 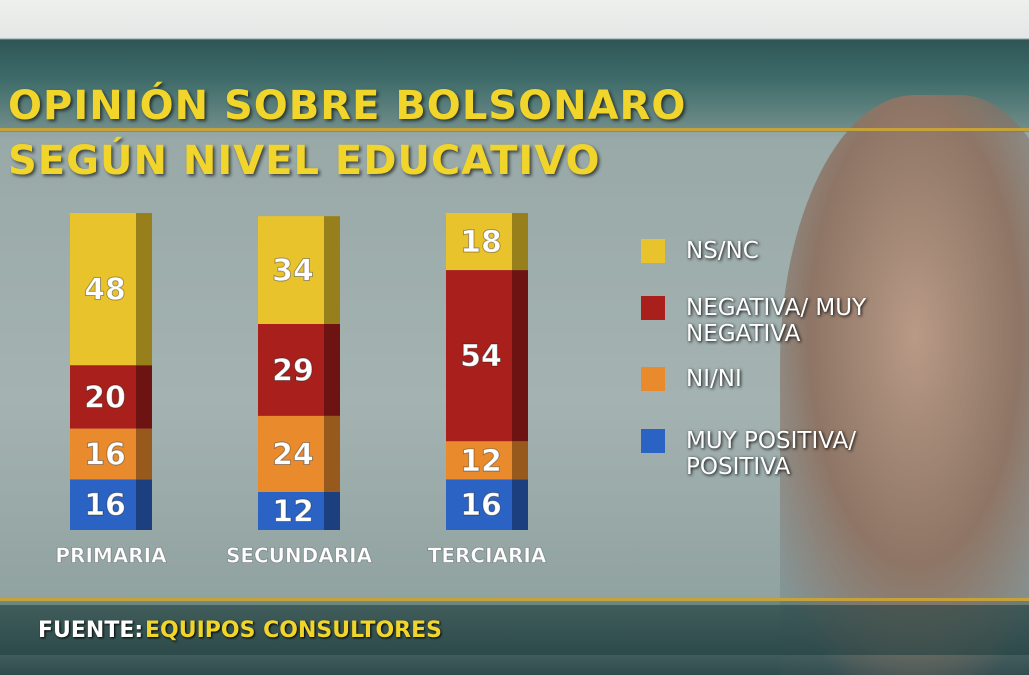 What do you see at coordinates (714, 379) in the screenshot?
I see `legend-label: NI/NI` at bounding box center [714, 379].